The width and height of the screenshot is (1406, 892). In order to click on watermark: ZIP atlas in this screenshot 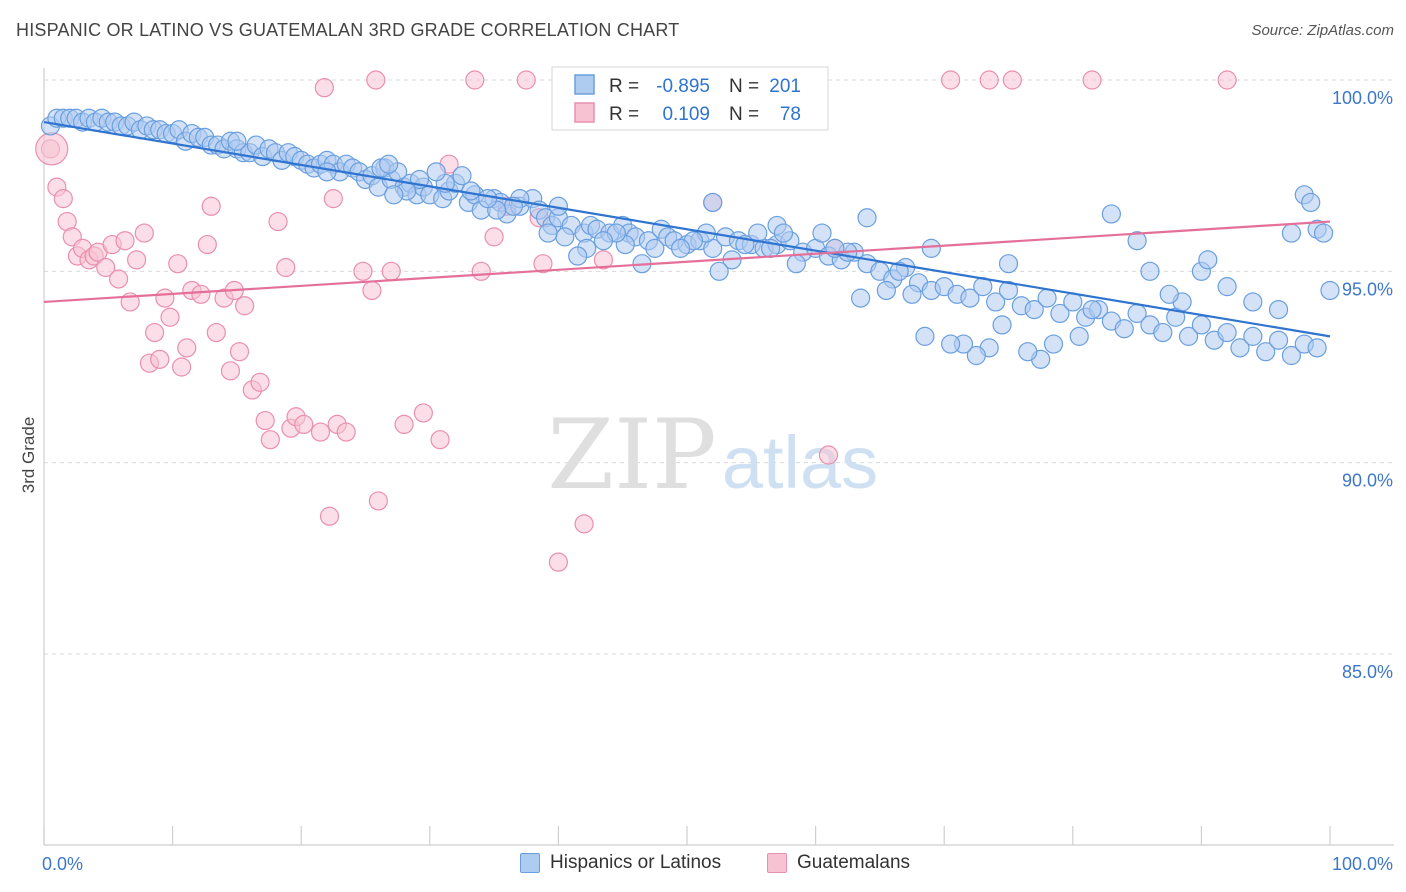, I will do `click(712, 455)`.